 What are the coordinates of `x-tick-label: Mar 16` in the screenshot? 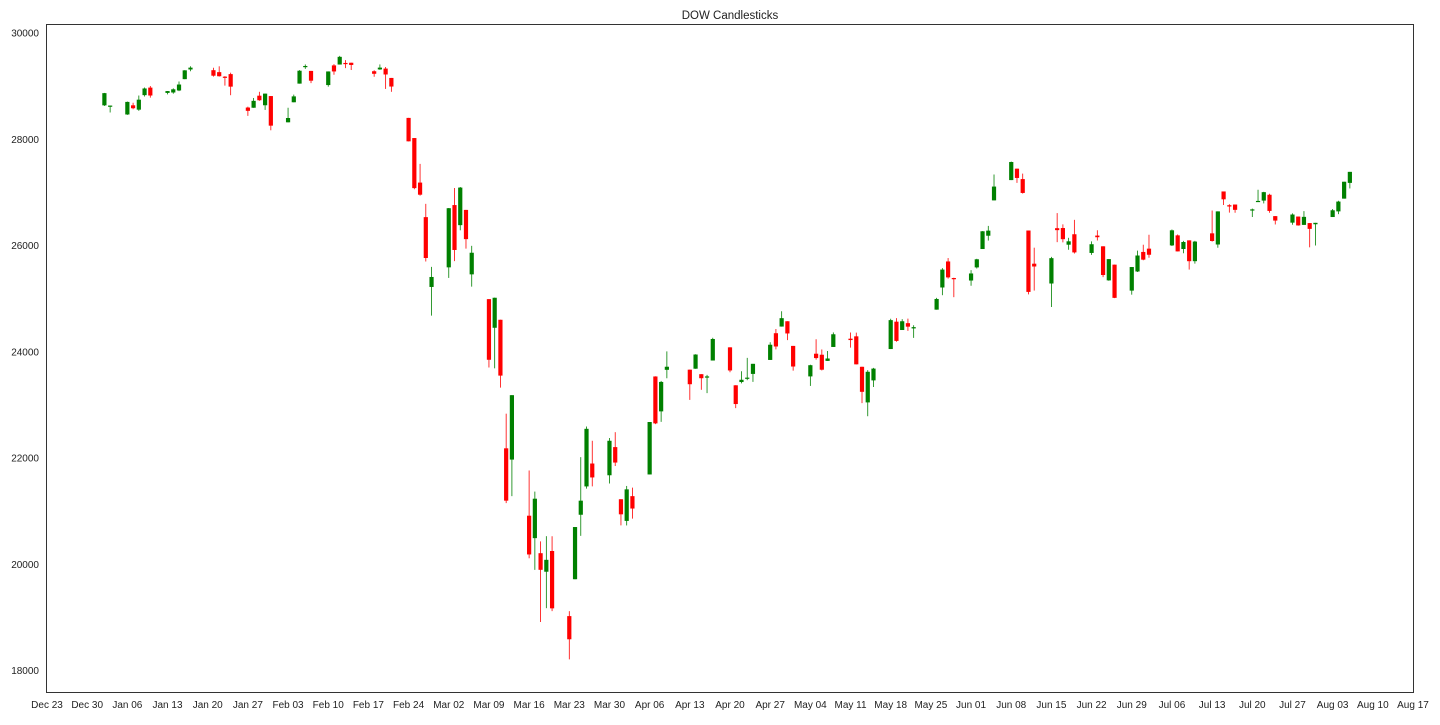 It's located at (530, 705).